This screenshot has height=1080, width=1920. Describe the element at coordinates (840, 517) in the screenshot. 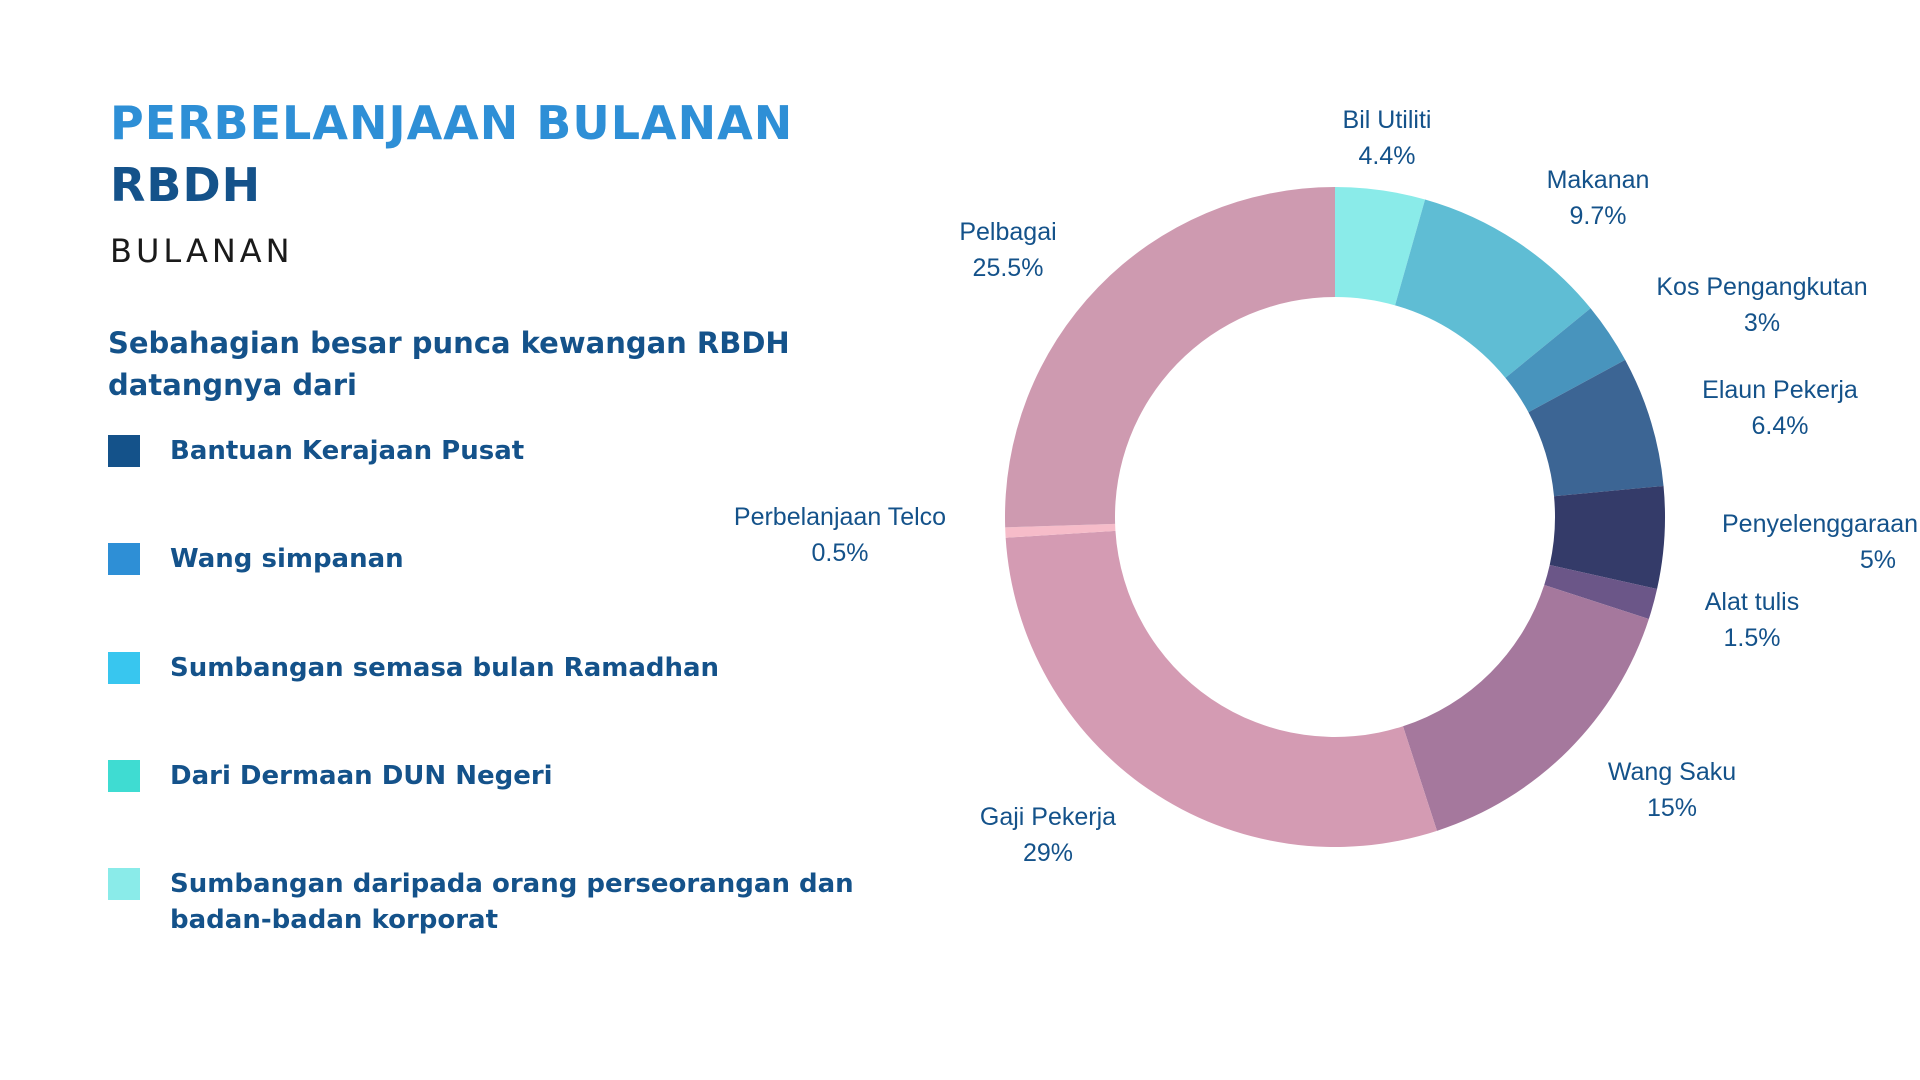

I see `slice-label: Perbelanjaan Telco` at that location.